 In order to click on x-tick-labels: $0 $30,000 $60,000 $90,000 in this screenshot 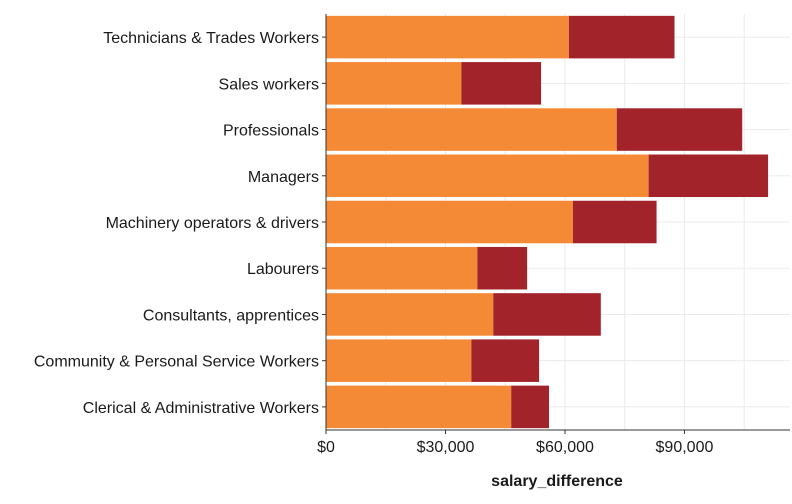, I will do `click(515, 447)`.